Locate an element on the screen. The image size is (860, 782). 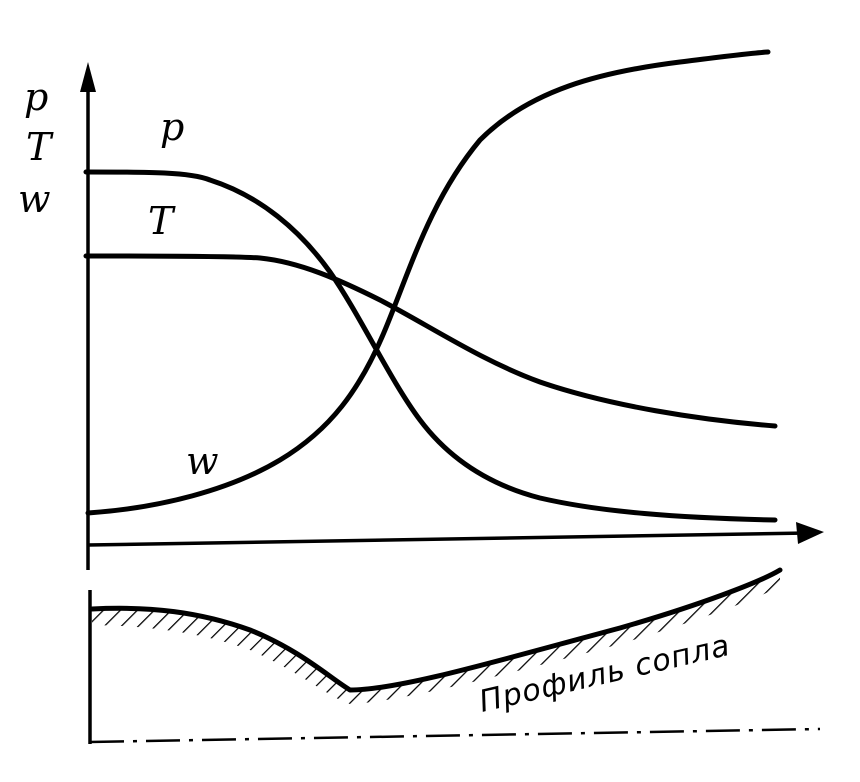
y-axis-label-w: w is located at coordinates (34, 199).